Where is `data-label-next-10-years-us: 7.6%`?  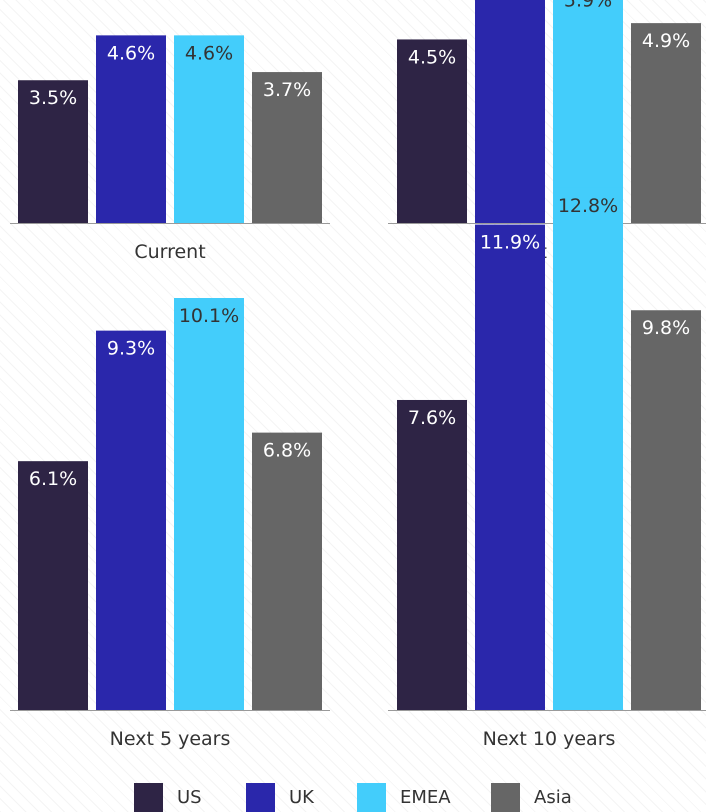
data-label-next-10-years-us: 7.6% is located at coordinates (432, 418).